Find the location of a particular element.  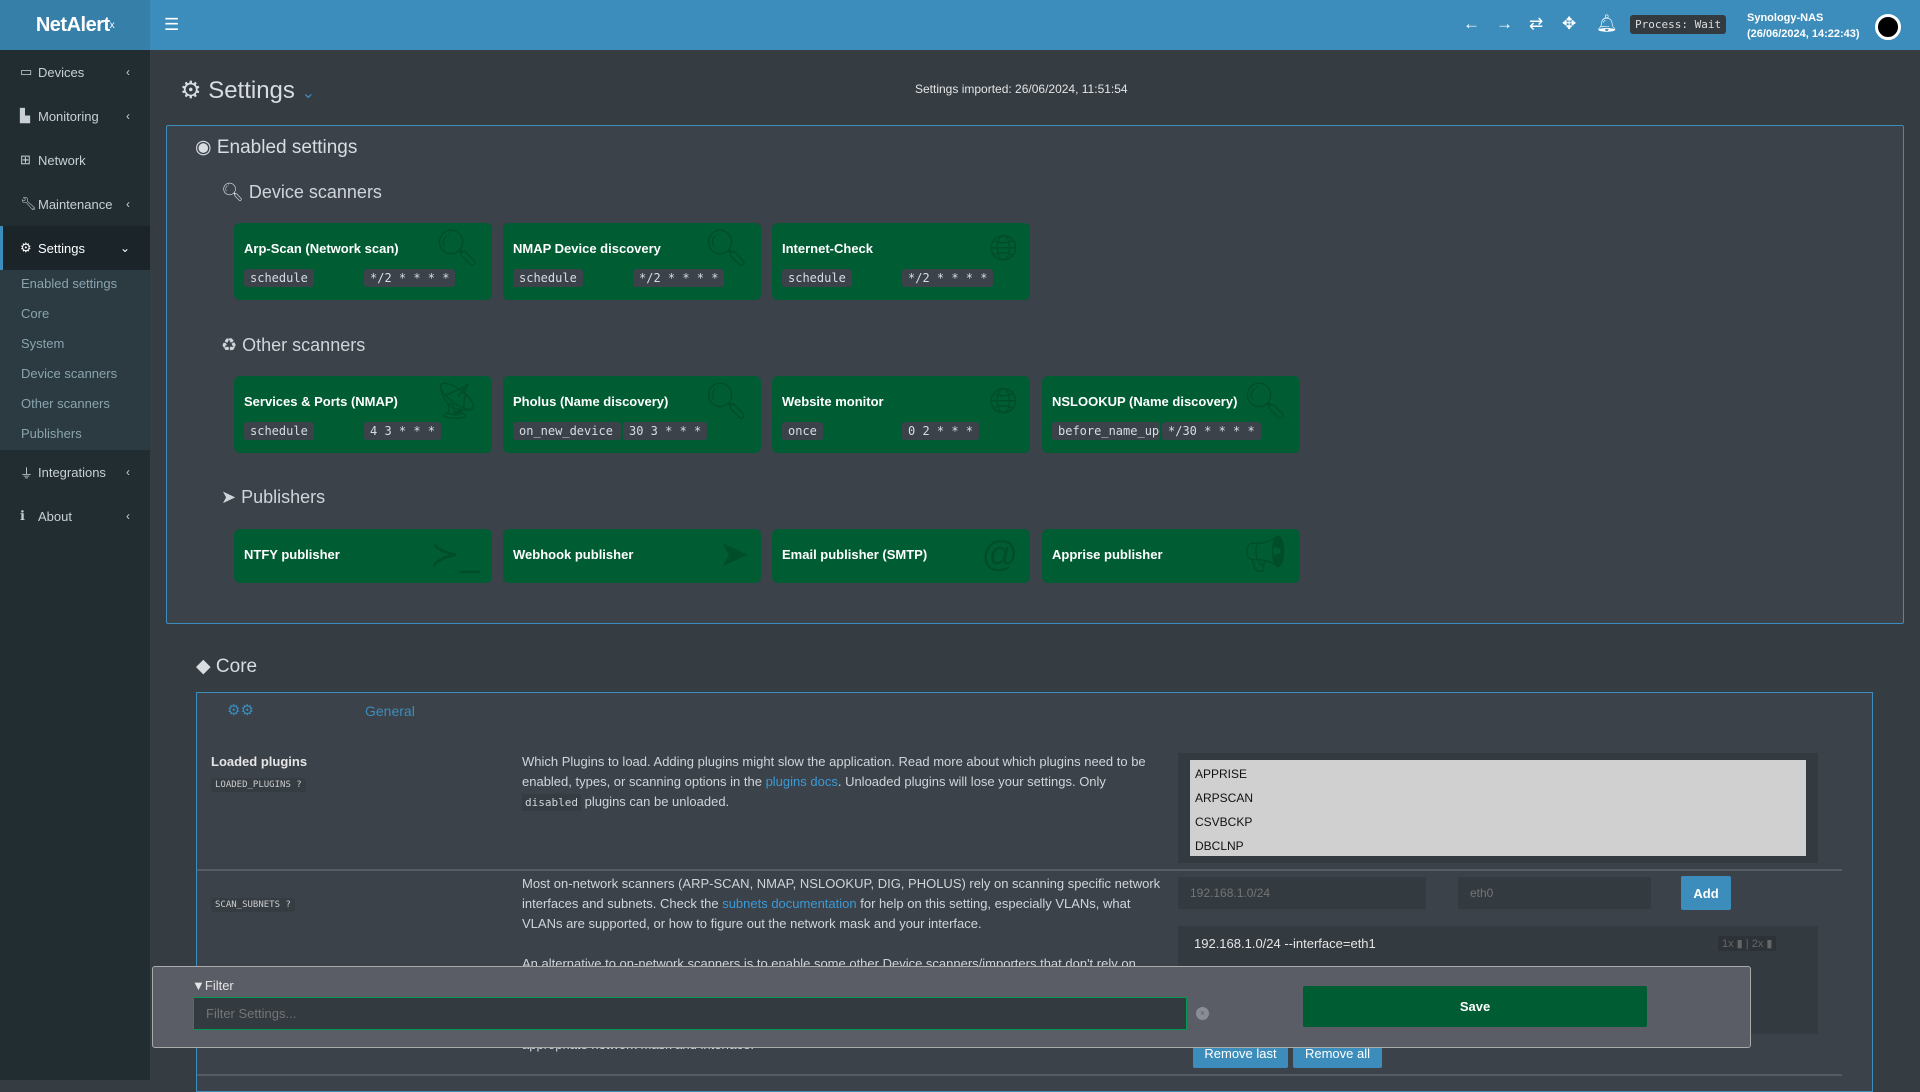

schedule-mode: before_name_updates is located at coordinates (1106, 431).